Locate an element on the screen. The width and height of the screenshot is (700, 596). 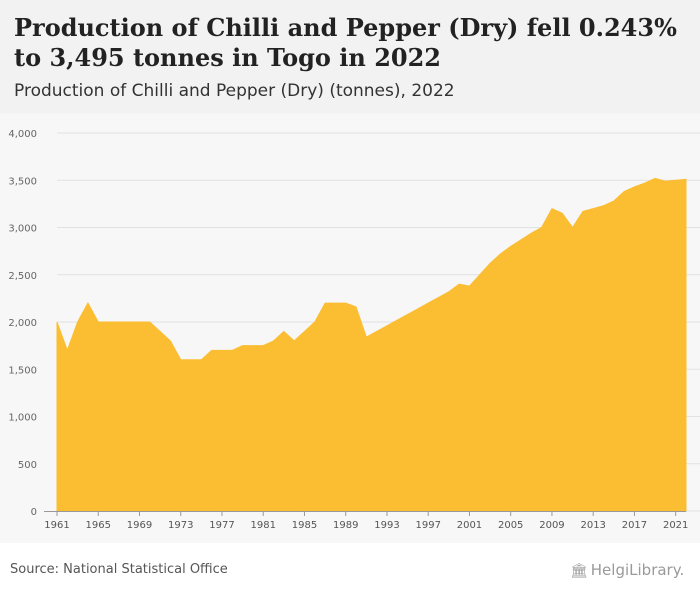
y-tick-label: 2,500 is located at coordinates (22, 276).